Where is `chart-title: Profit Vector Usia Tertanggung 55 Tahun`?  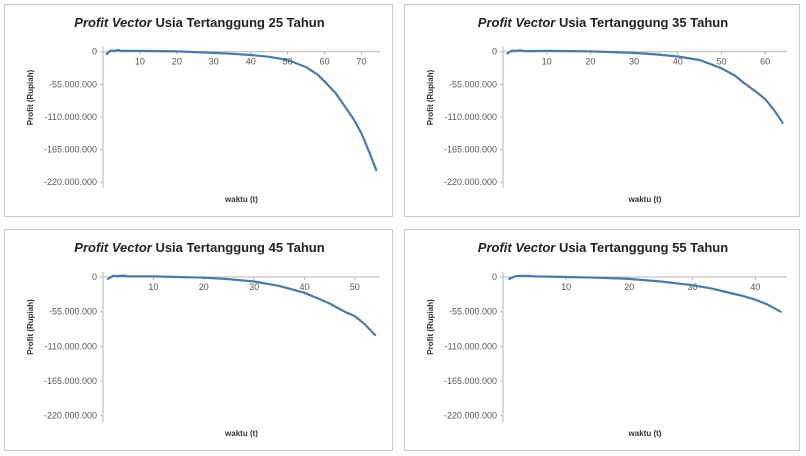
chart-title: Profit Vector Usia Tertanggung 55 Tahun is located at coordinates (603, 247).